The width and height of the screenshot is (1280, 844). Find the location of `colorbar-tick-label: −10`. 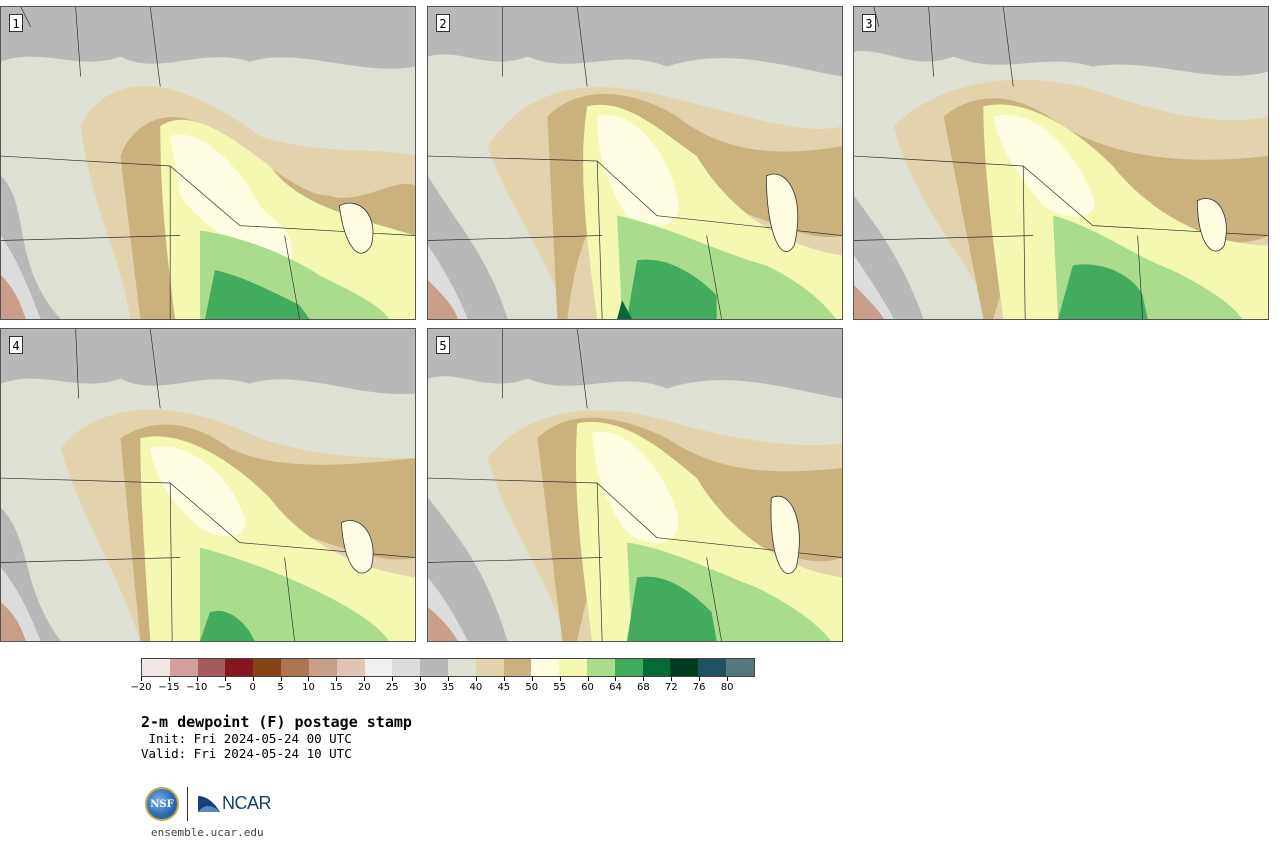

colorbar-tick-label: −10 is located at coordinates (197, 687).